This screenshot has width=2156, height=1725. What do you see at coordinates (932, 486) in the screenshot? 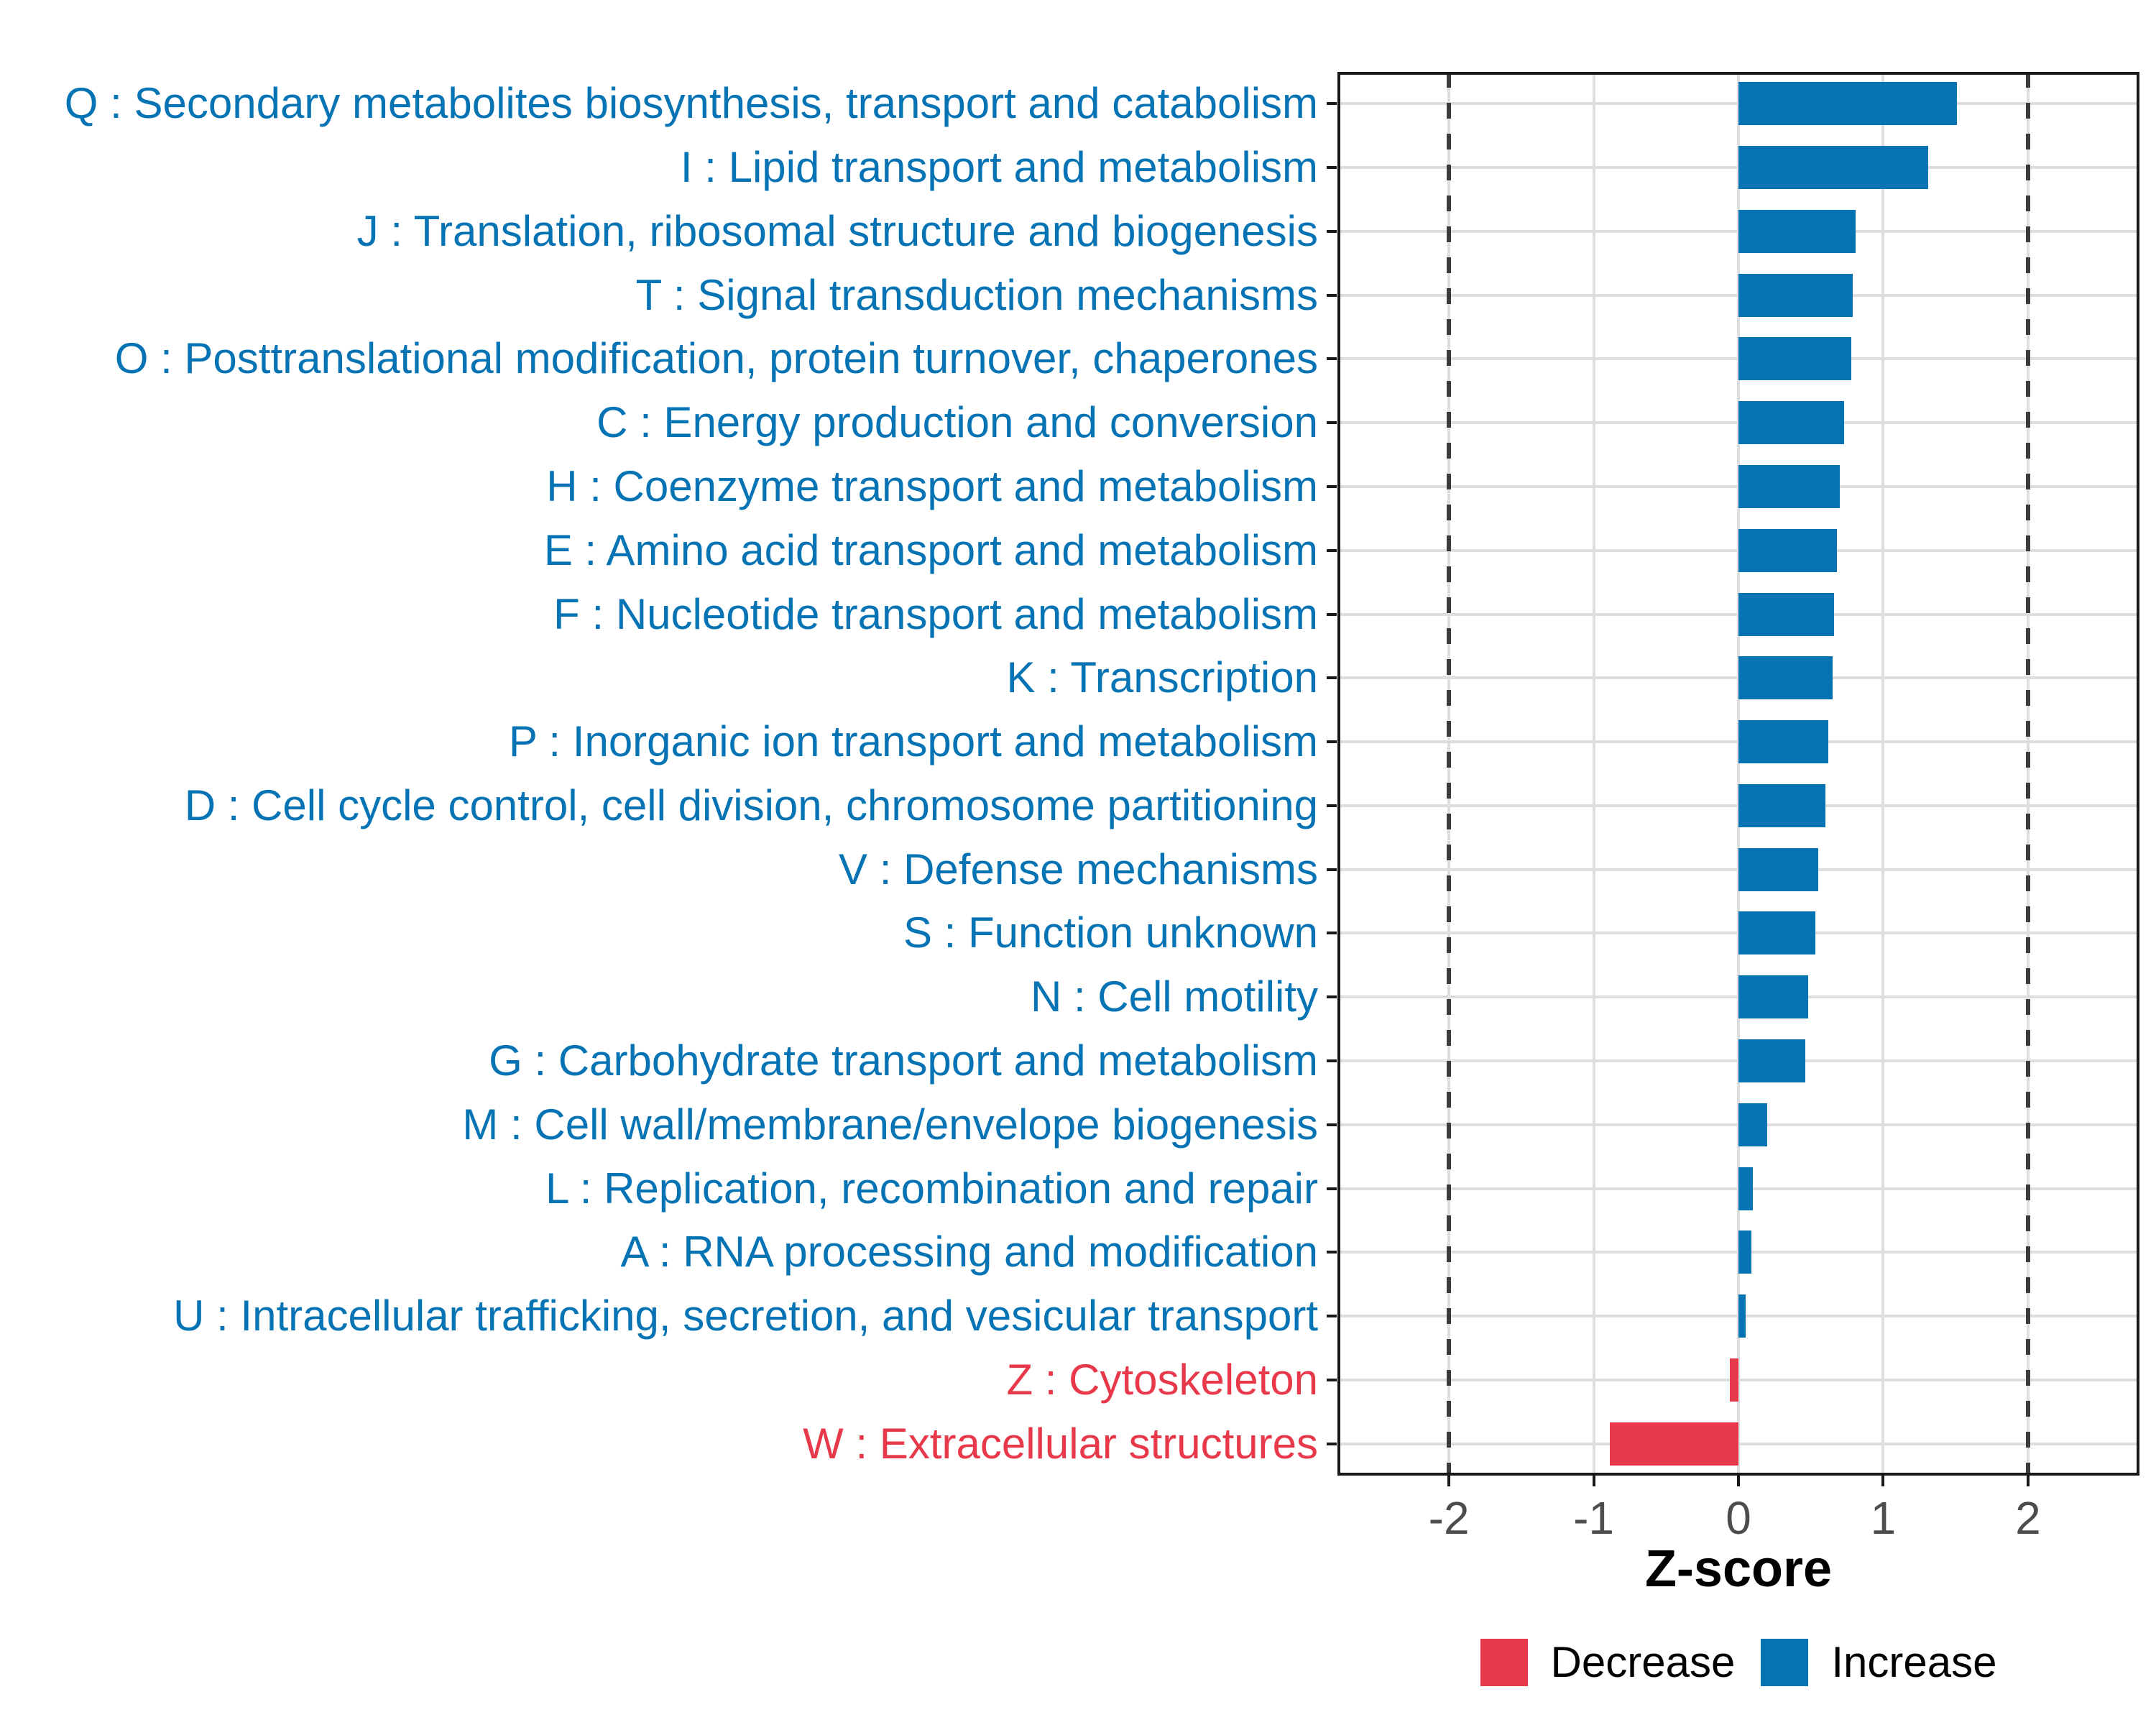
I see `y-axis-label: H : Coenzyme transport and metabolism` at bounding box center [932, 486].